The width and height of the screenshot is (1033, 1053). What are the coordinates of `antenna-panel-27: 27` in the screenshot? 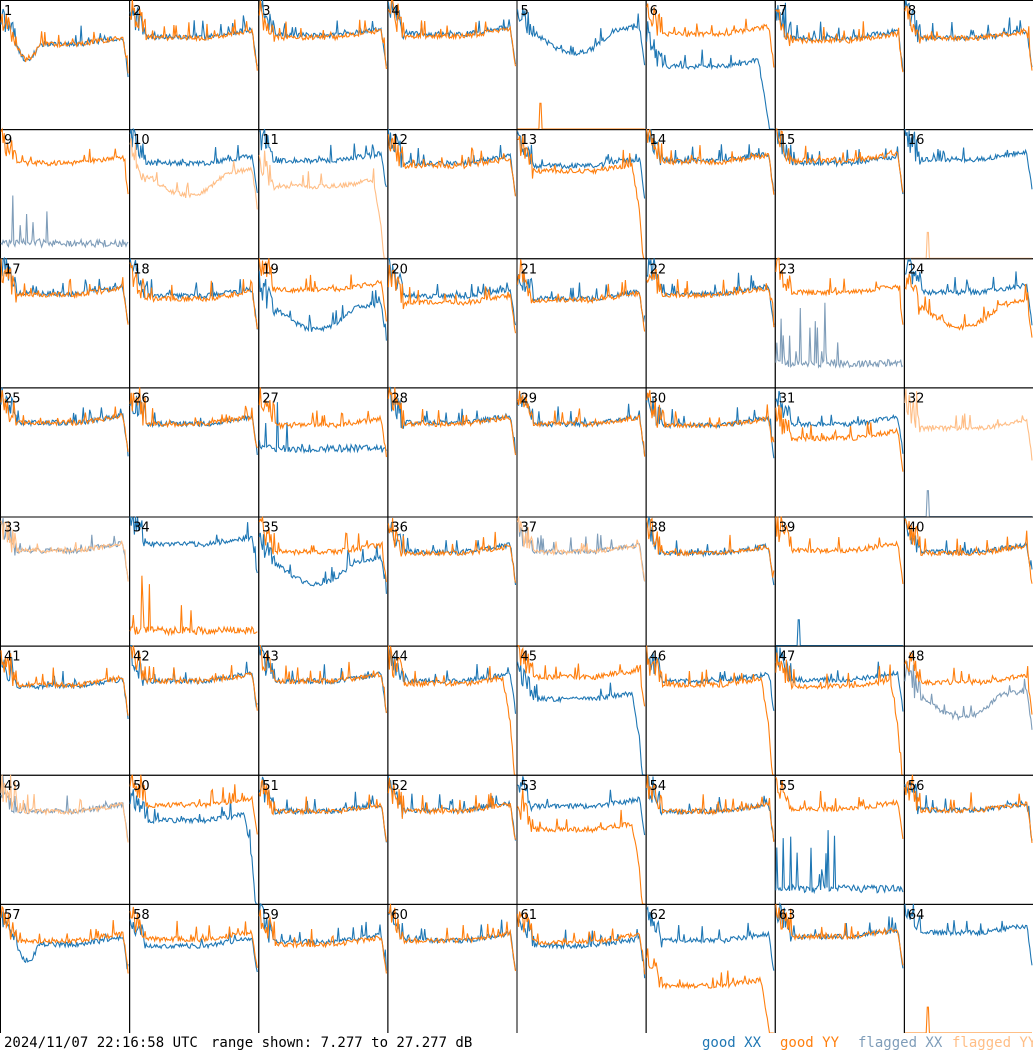 It's located at (323, 452).